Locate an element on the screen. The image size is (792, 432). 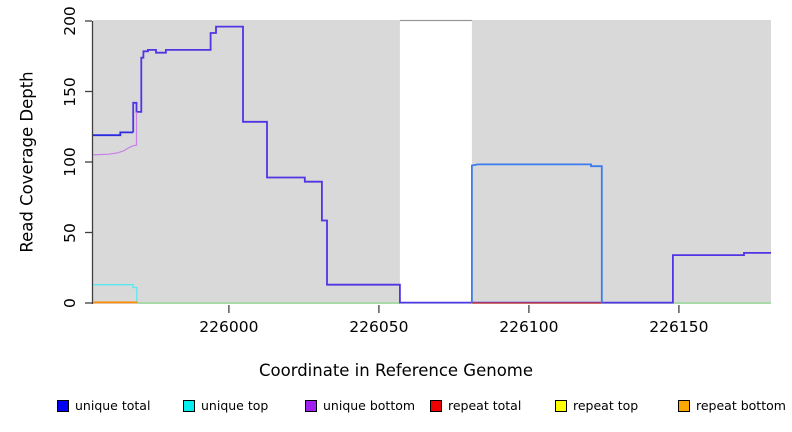
x-tick-label: 226050 is located at coordinates (379, 327).